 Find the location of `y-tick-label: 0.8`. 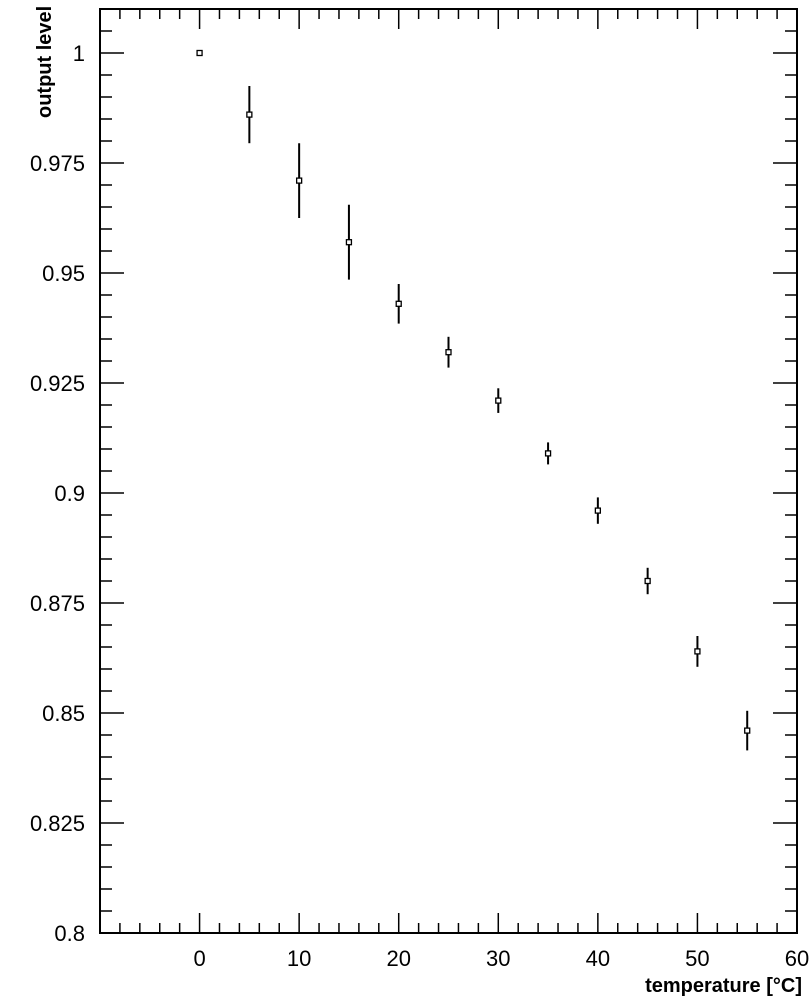

y-tick-label: 0.8 is located at coordinates (69, 933).